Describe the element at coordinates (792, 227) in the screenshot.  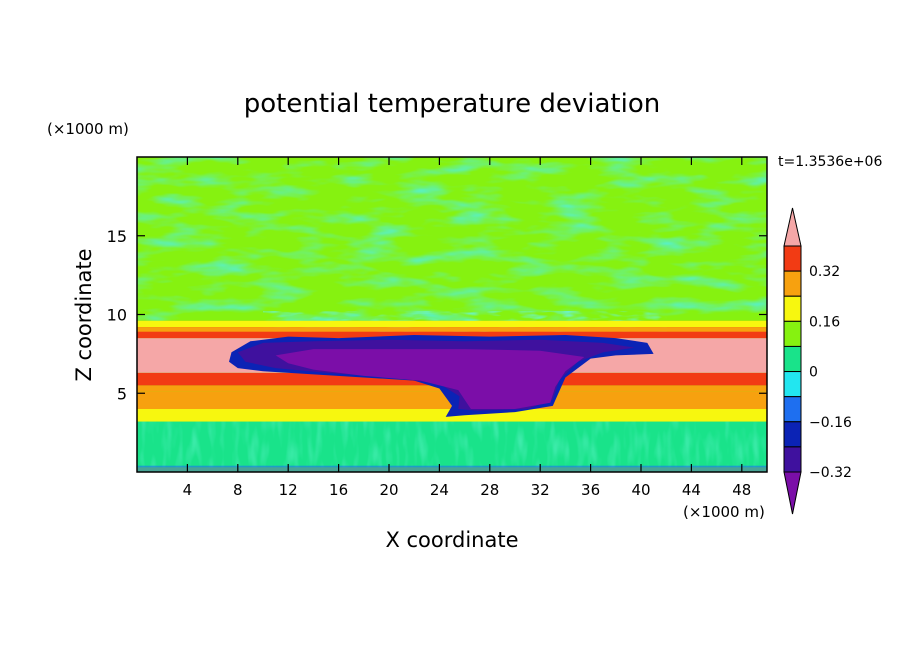
I see `colorbar-extend-top` at that location.